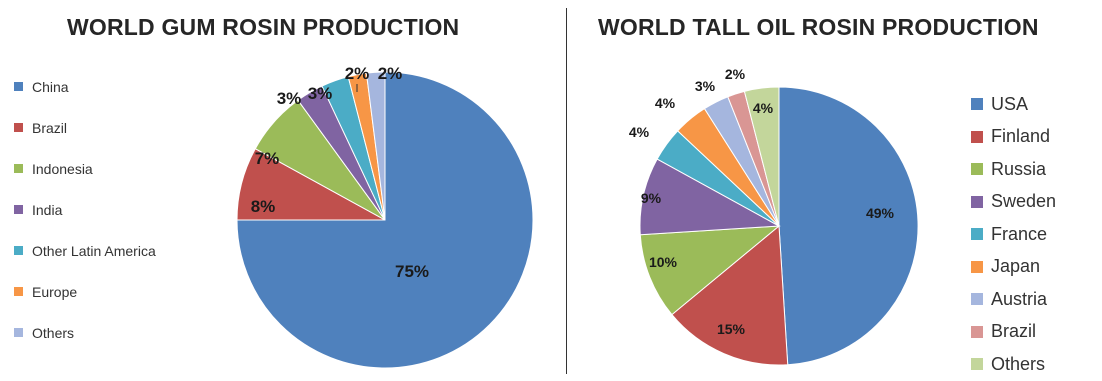  I want to click on legend-label: Other Latin America, so click(94, 250).